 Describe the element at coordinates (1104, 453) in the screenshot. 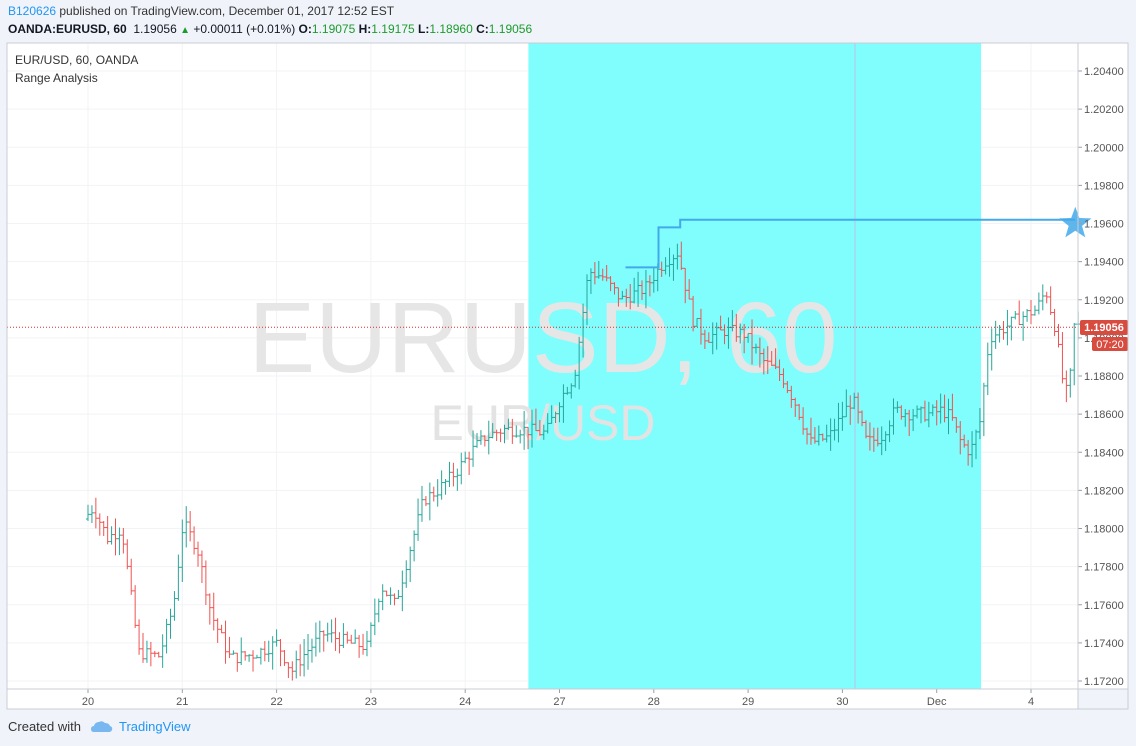

I see `price-tick-label: 1.18400` at that location.